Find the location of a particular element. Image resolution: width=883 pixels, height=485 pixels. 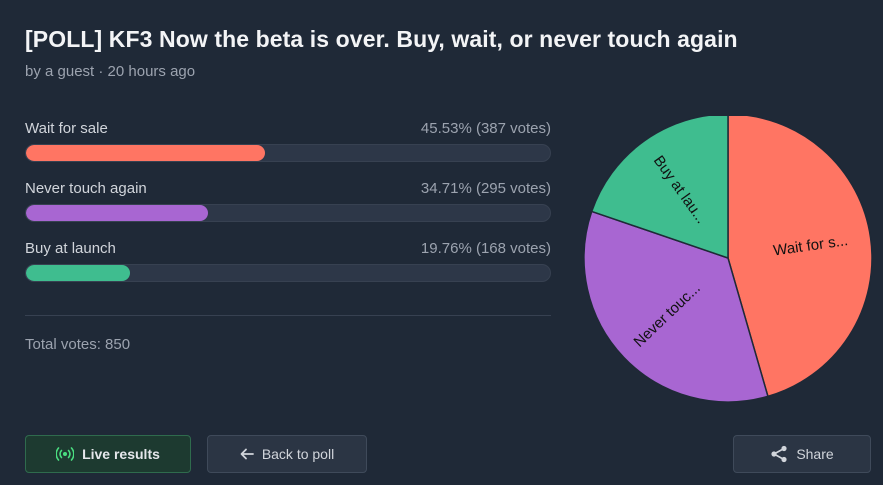

result-option: Wait for sale 45.53% (387 votes) is located at coordinates (288, 148).